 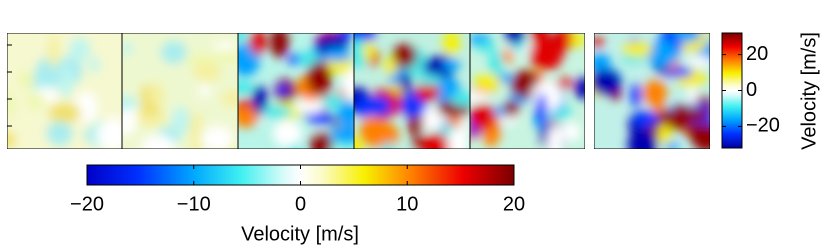 I want to click on left-axis-ticks, so click(x=9, y=85).